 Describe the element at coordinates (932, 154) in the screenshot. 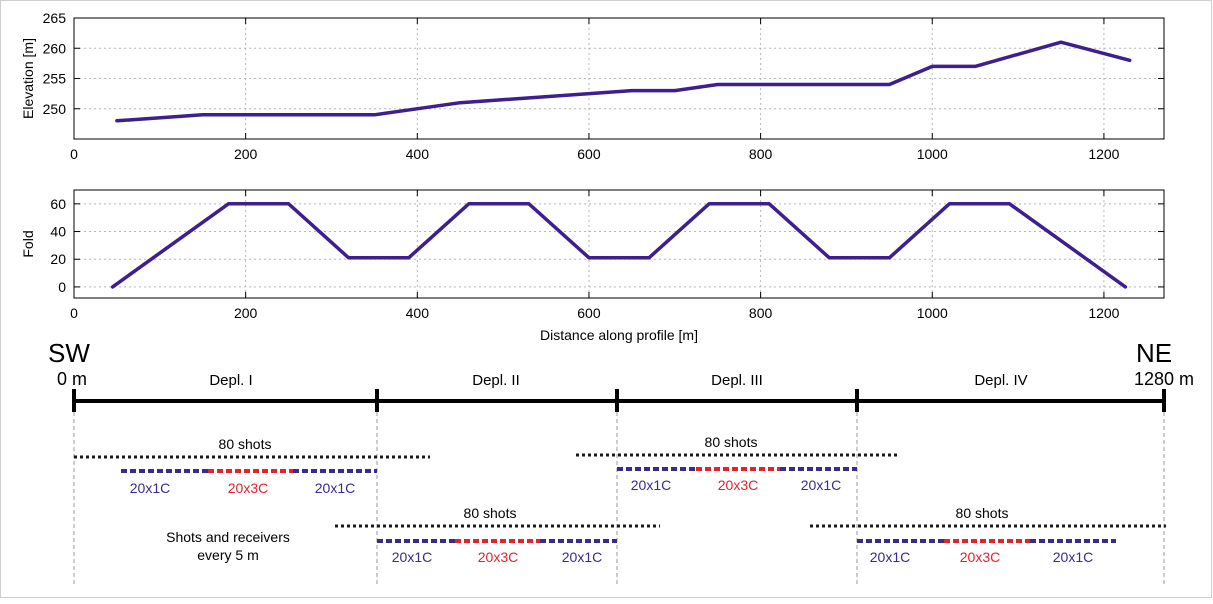

I see `elevation-x-tick-label: 1000` at that location.